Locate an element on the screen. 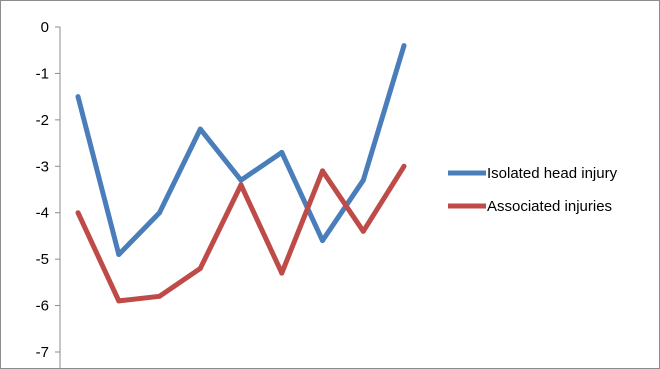 The height and width of the screenshot is (369, 660). legend-label: Associated injuries is located at coordinates (549, 206).